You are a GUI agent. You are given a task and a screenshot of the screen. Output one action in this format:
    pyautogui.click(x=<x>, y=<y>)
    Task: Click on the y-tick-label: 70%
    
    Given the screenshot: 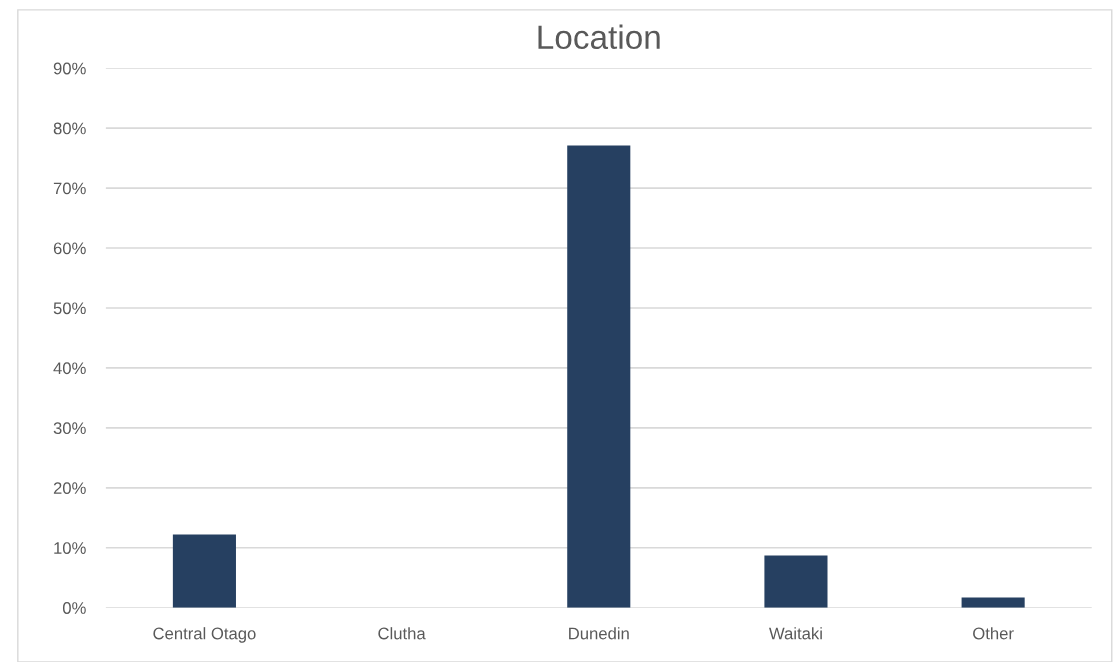 What is the action you would take?
    pyautogui.click(x=69, y=188)
    